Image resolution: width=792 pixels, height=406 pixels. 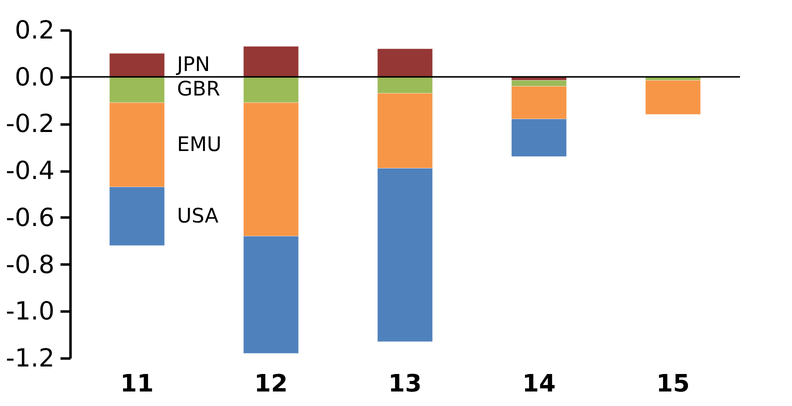 What do you see at coordinates (405, 384) in the screenshot?
I see `x-tick-label: 13` at bounding box center [405, 384].